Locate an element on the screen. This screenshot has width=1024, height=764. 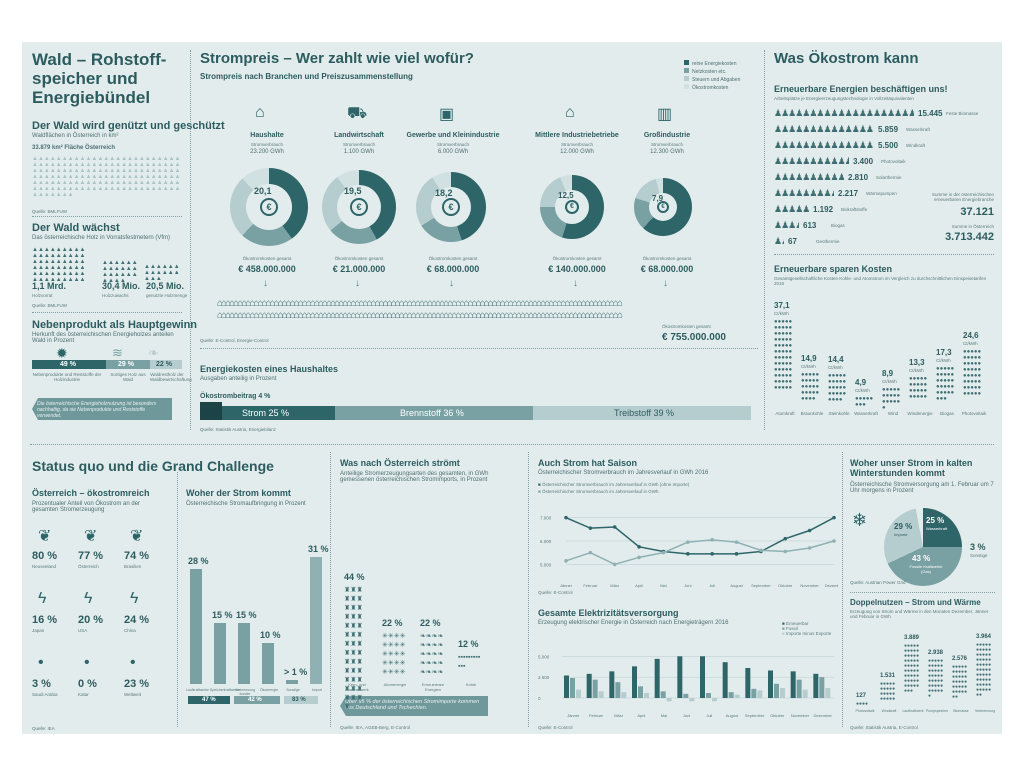
x-tick-label: November is located at coordinates (809, 585).